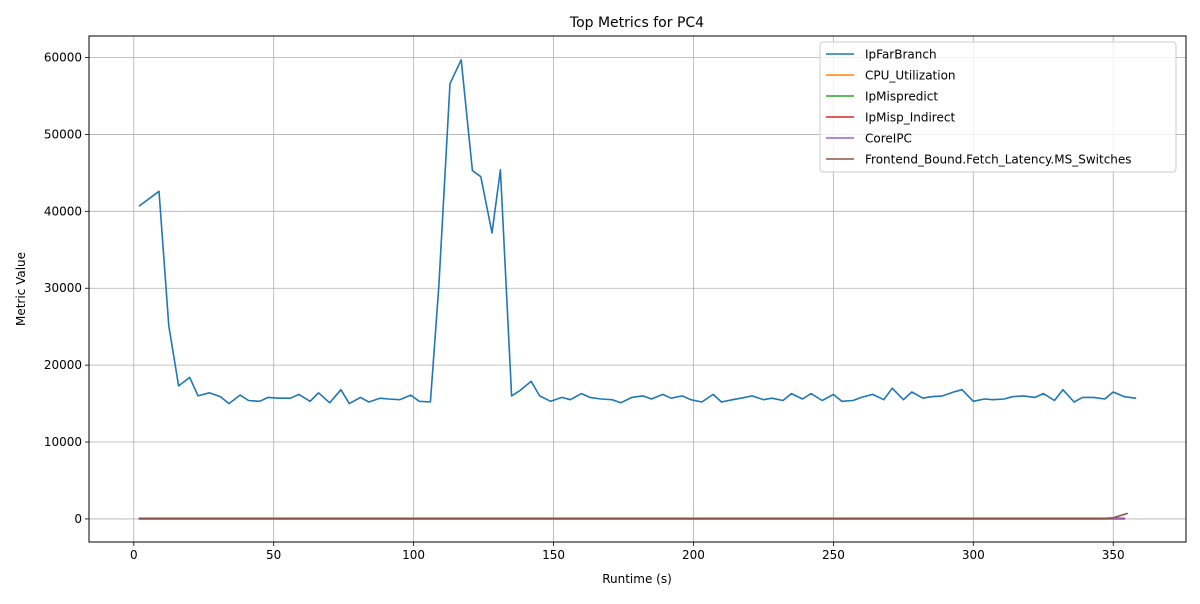 The height and width of the screenshot is (604, 1200). What do you see at coordinates (888, 139) in the screenshot?
I see `legend-label: CoreIPC` at bounding box center [888, 139].